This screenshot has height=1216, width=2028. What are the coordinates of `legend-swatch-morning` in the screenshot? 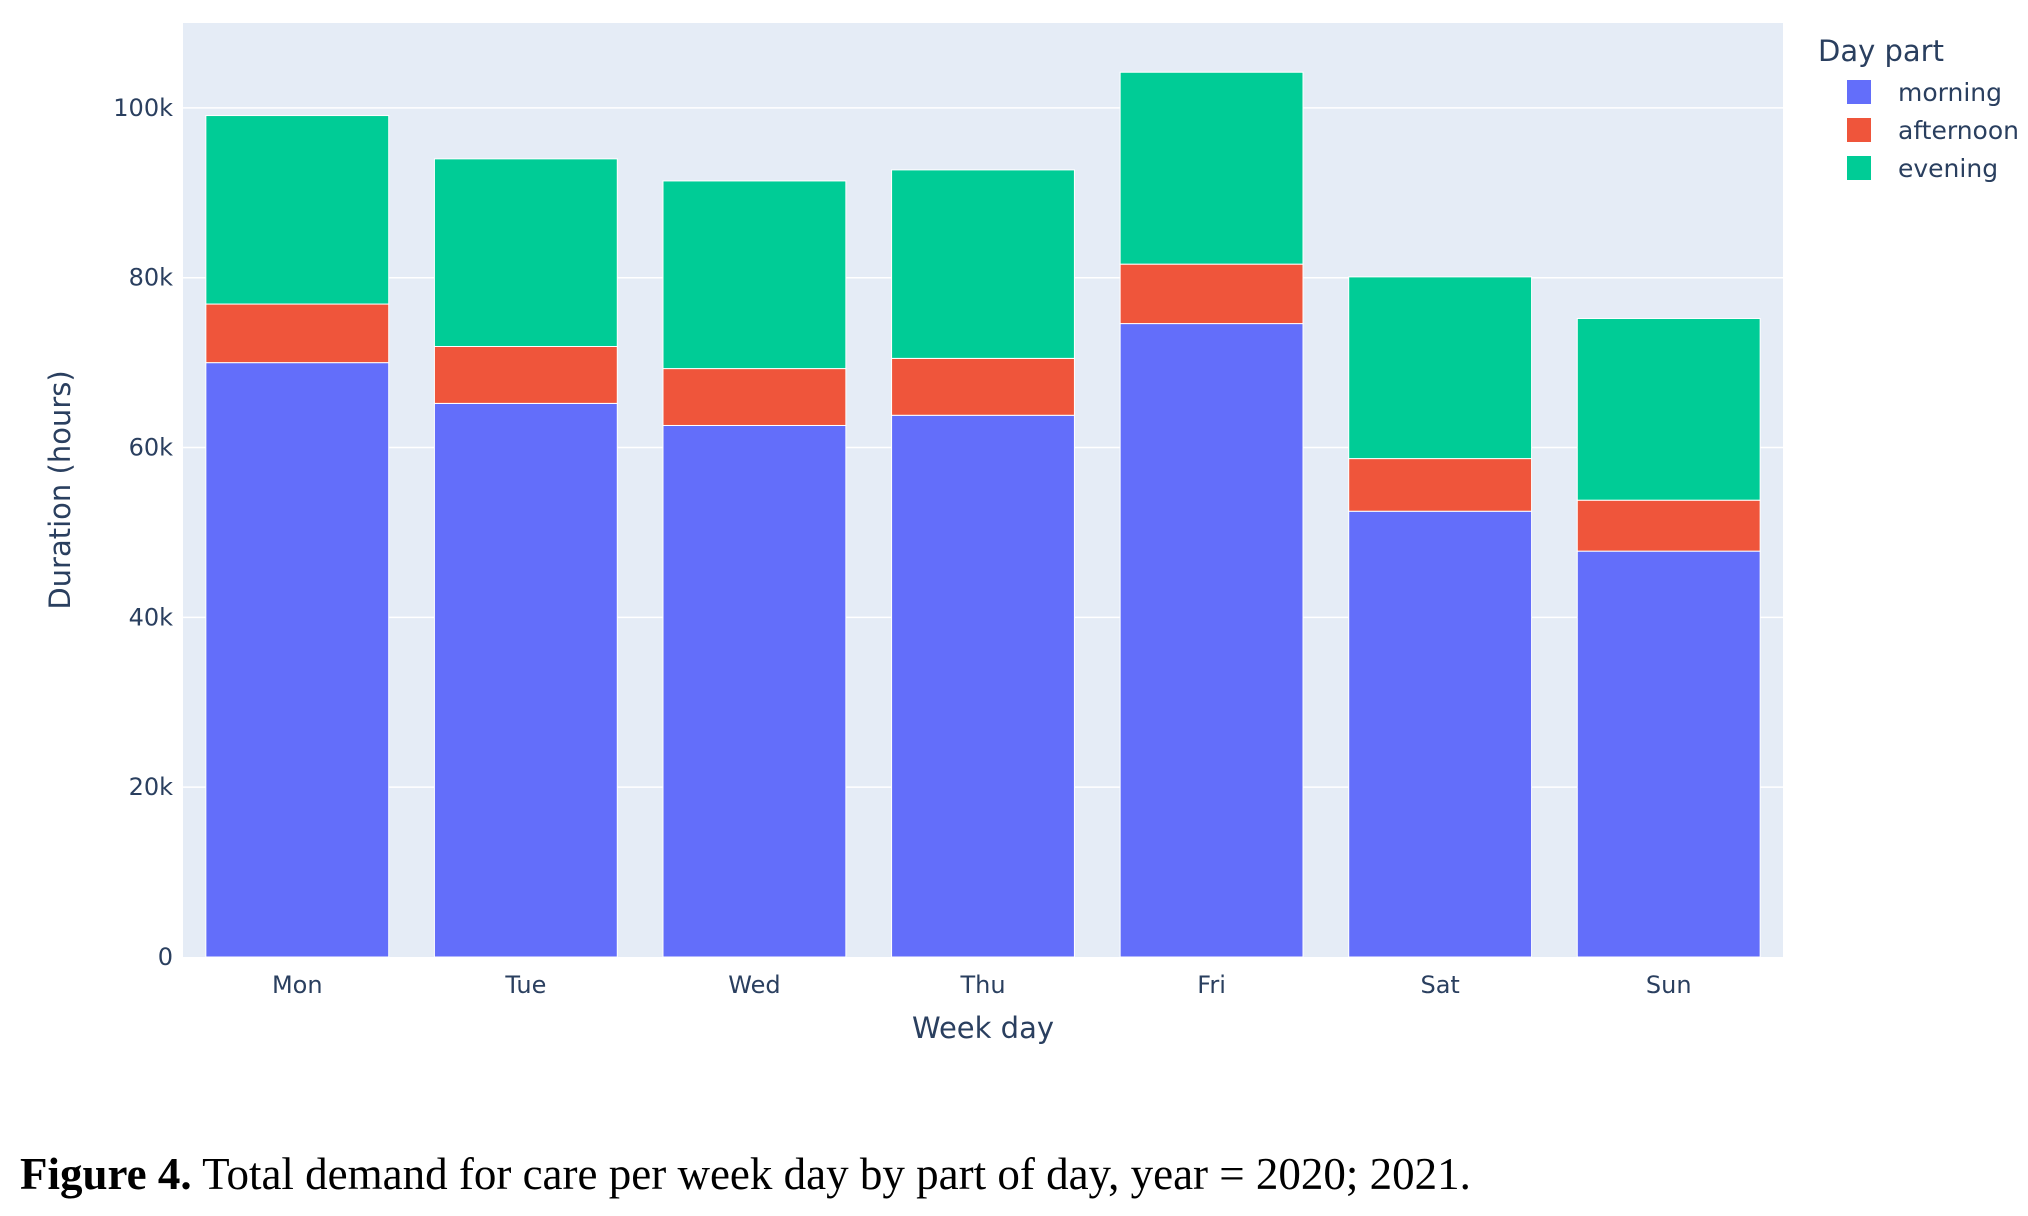 It's located at (1859, 92).